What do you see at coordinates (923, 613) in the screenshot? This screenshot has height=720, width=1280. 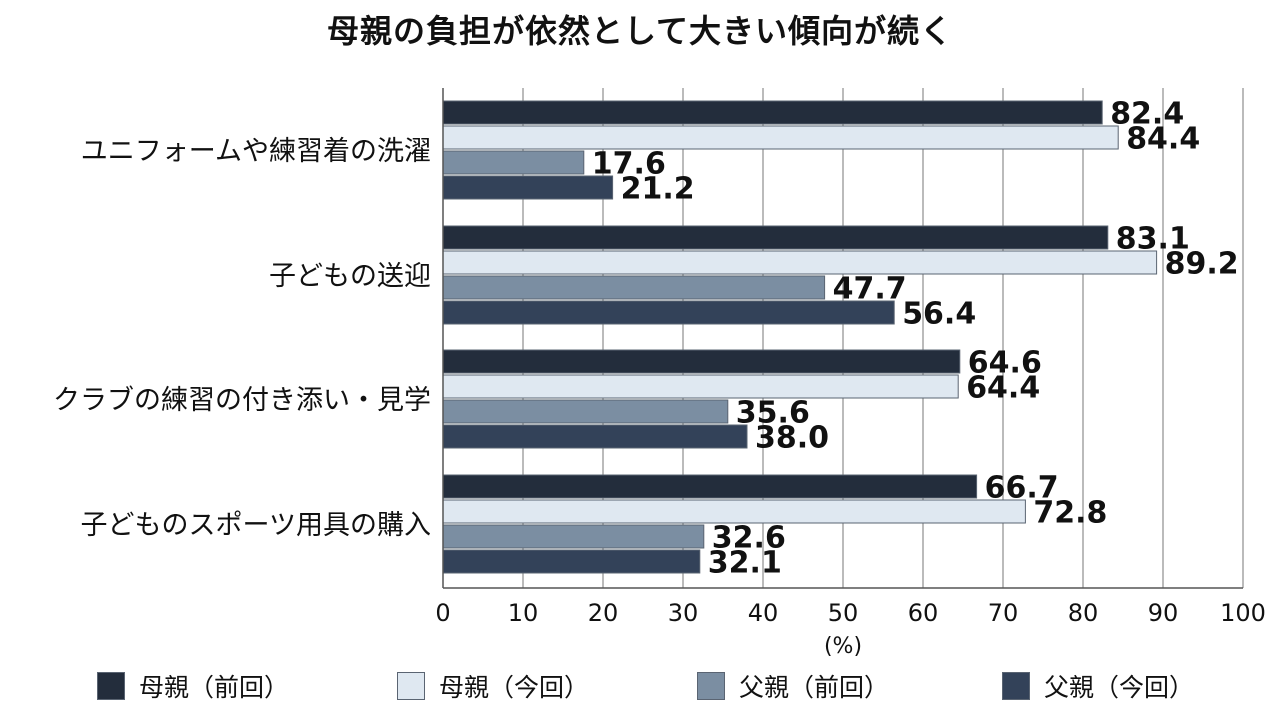 I see `x-tick-label: 60` at bounding box center [923, 613].